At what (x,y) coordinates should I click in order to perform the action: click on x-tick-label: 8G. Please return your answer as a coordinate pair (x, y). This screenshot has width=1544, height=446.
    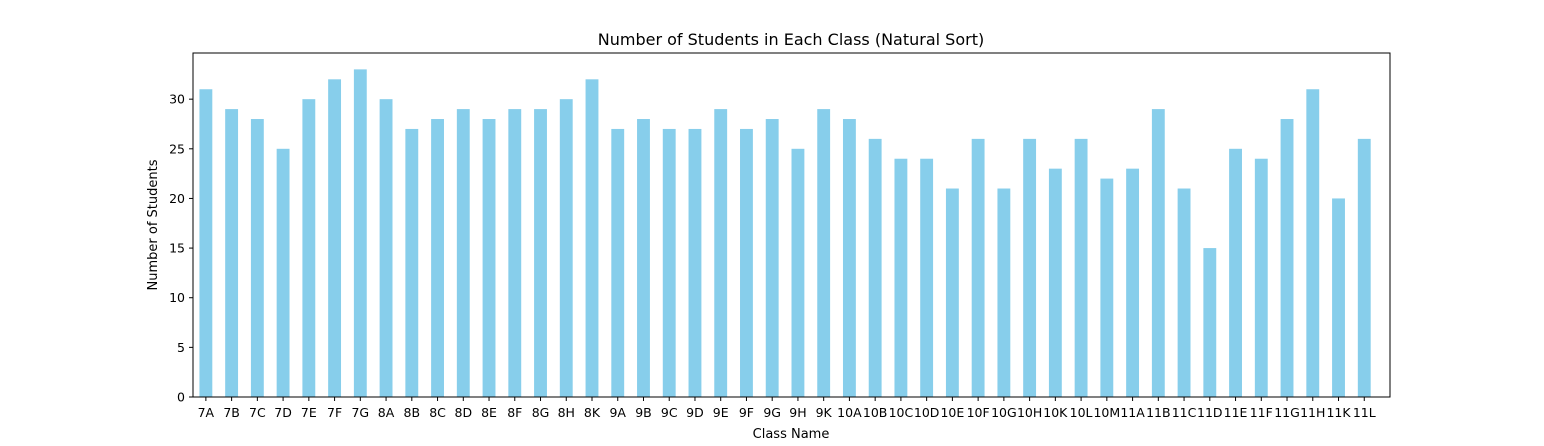
    Looking at the image, I should click on (541, 412).